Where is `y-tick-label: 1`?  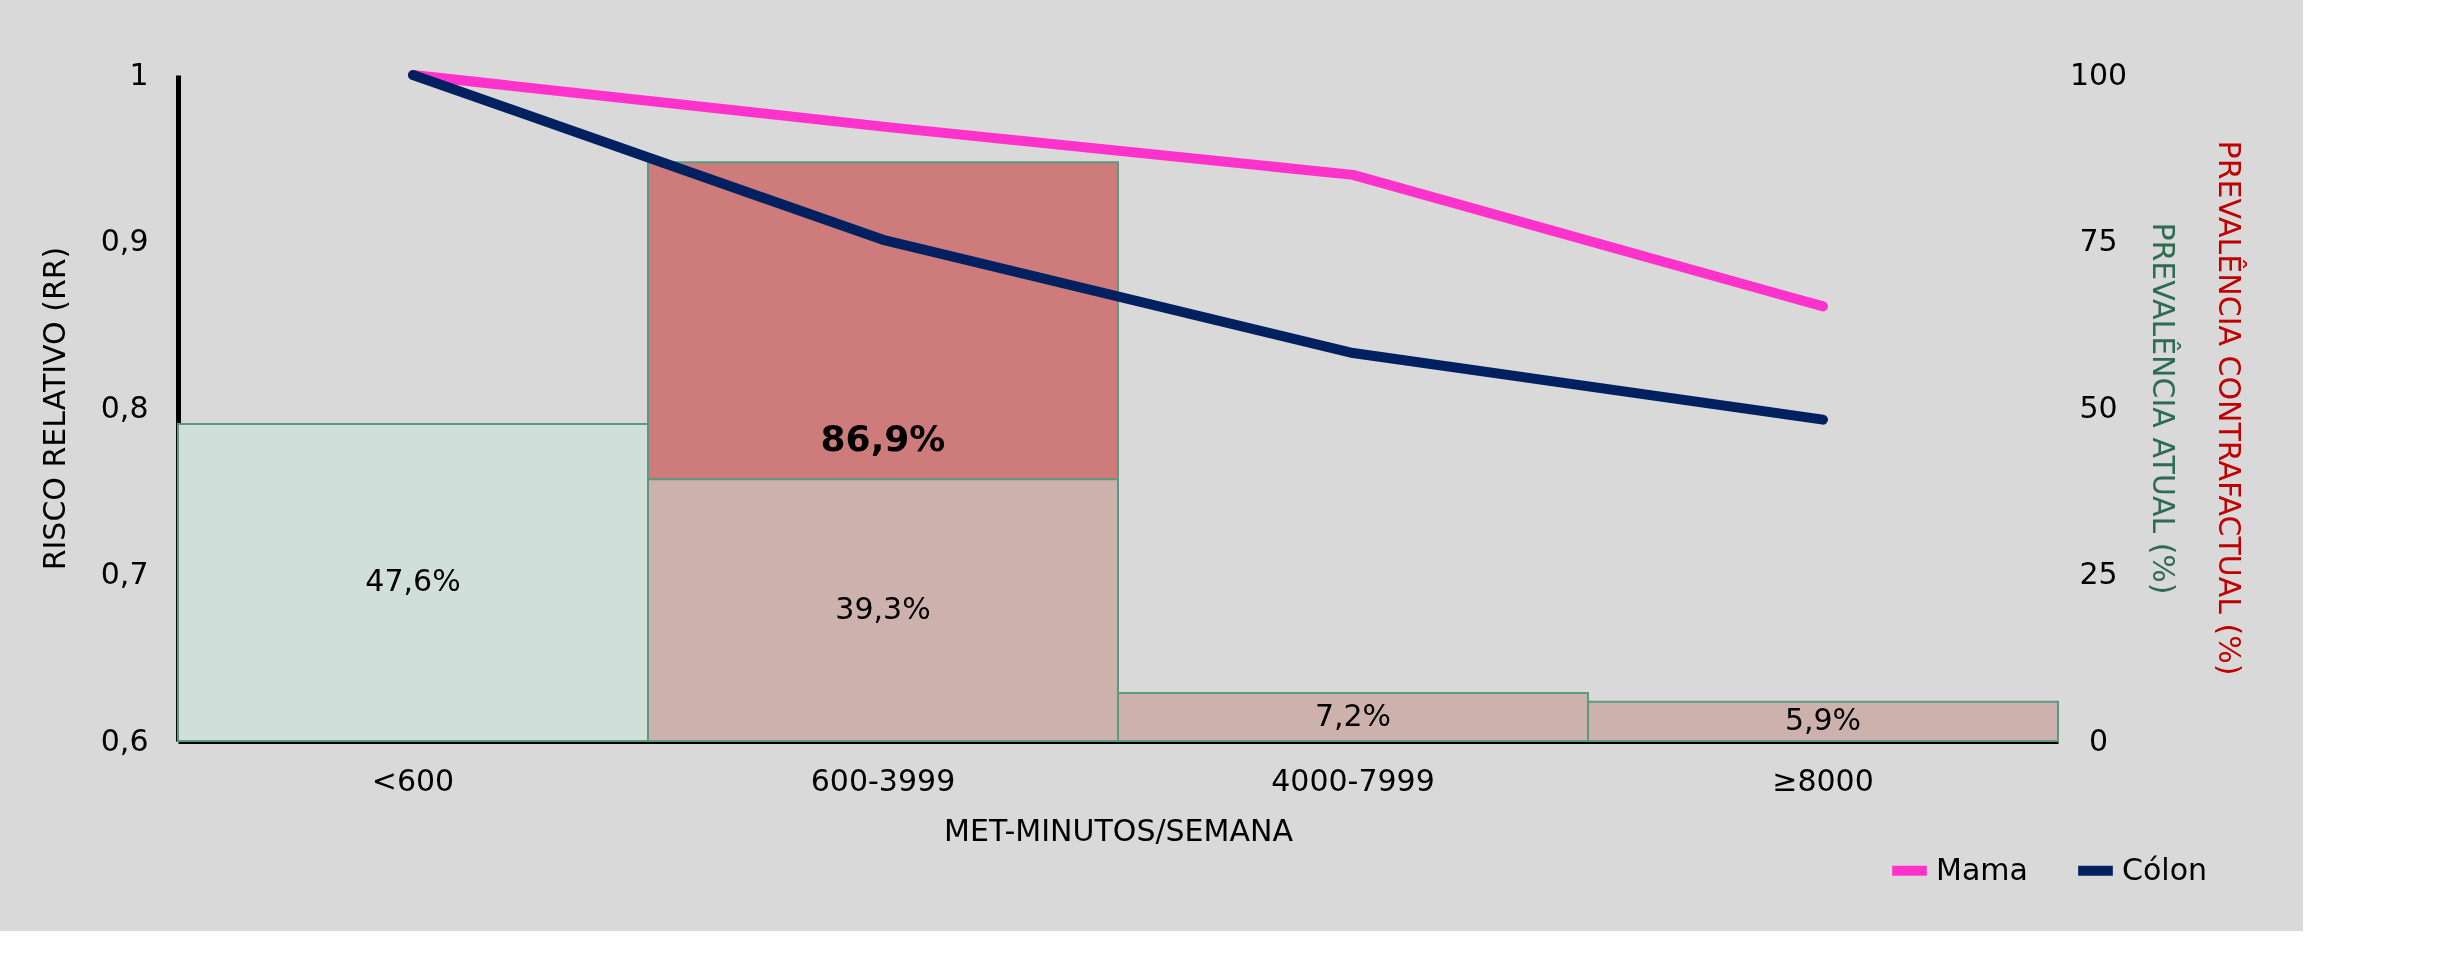
y-tick-label: 1 is located at coordinates (139, 74).